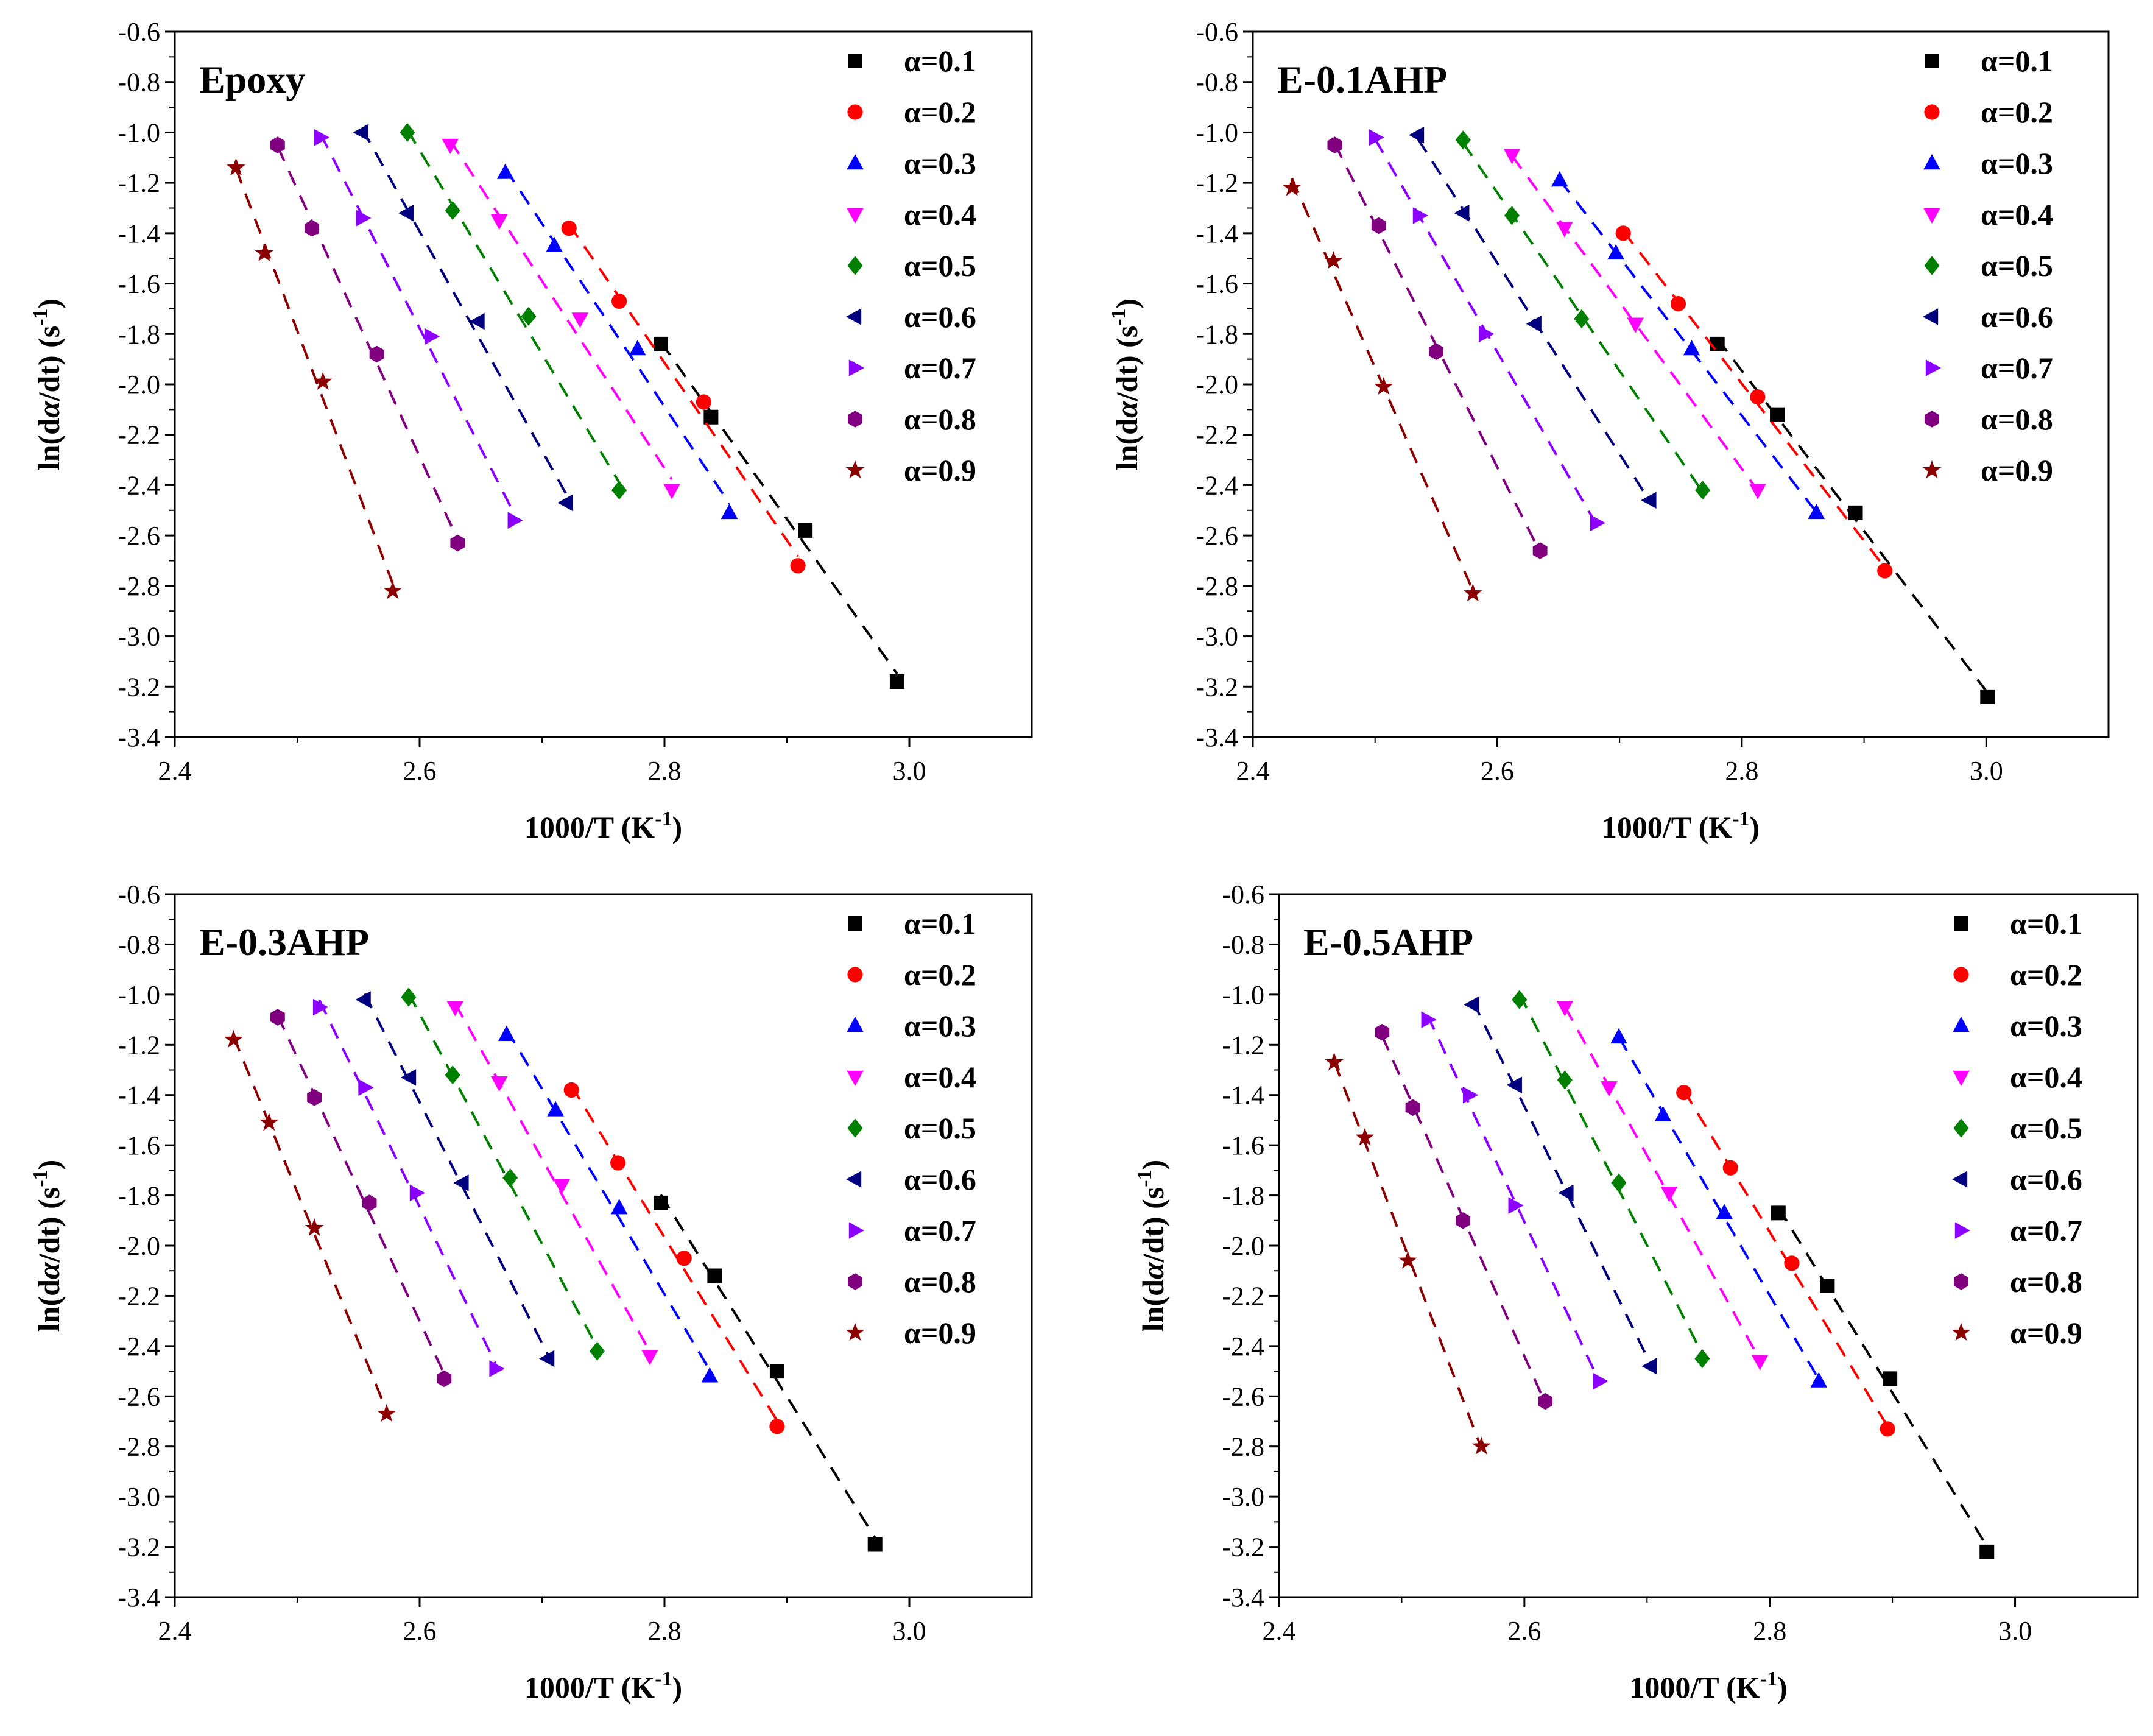 The width and height of the screenshot is (2153, 1736). I want to click on y-tick-label: -2.0, so click(139, 1246).